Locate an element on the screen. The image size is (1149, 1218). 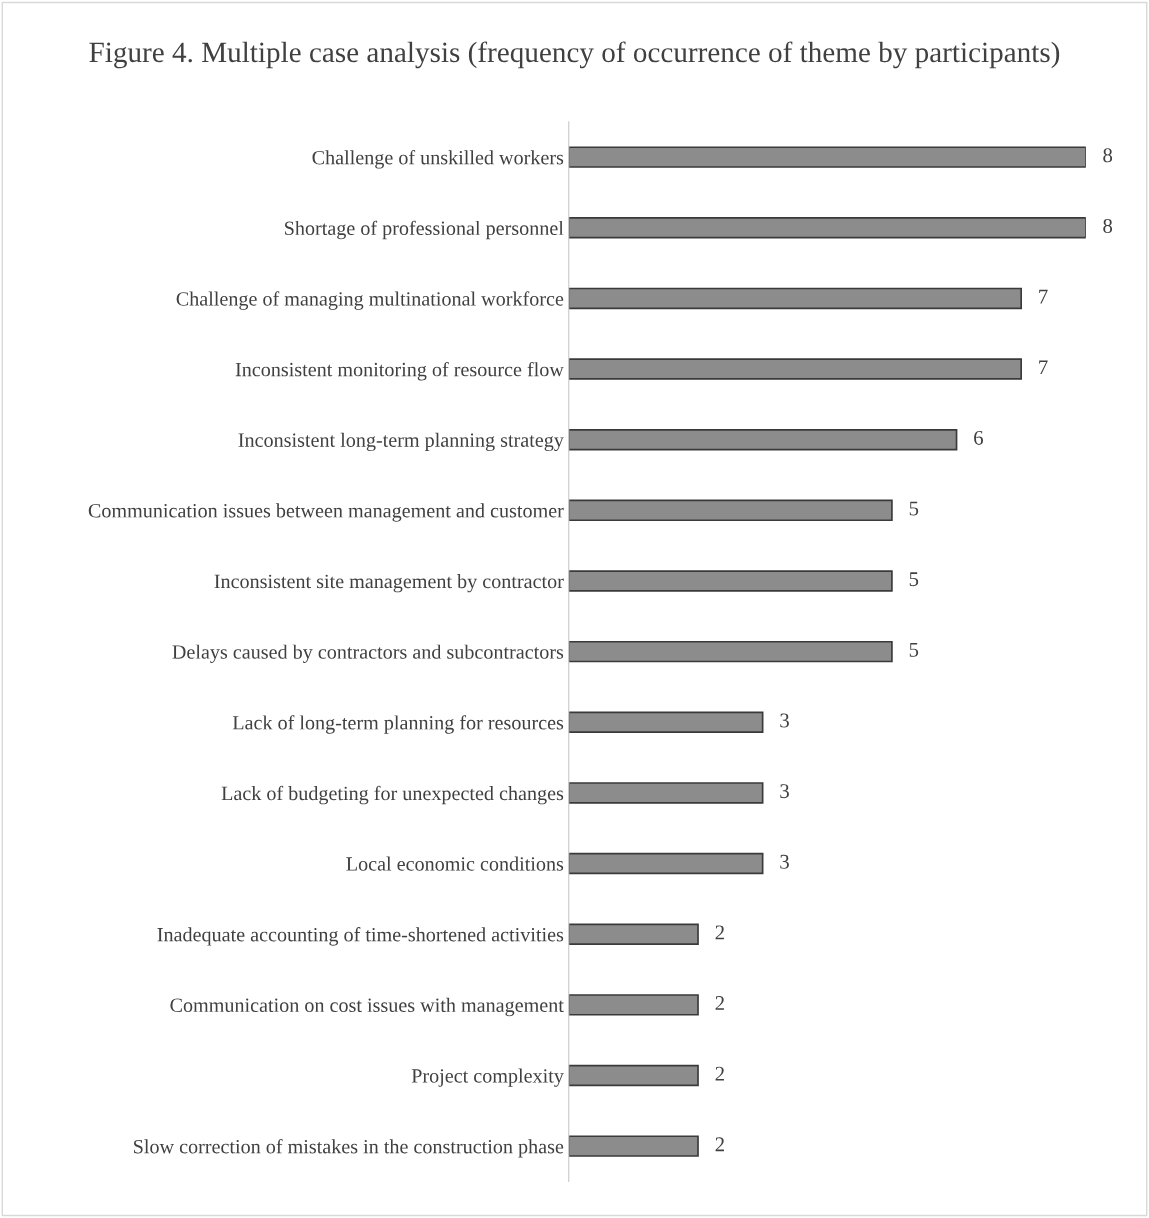
y-tick-label: Shortage of professional personnel is located at coordinates (424, 230).